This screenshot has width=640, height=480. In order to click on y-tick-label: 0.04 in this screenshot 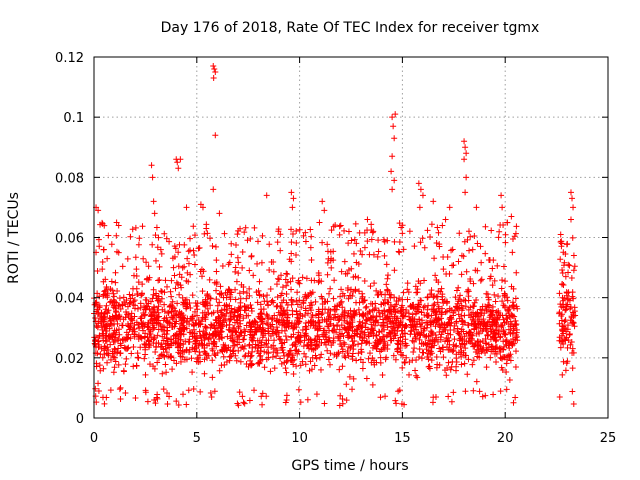, I will do `click(69, 299)`.